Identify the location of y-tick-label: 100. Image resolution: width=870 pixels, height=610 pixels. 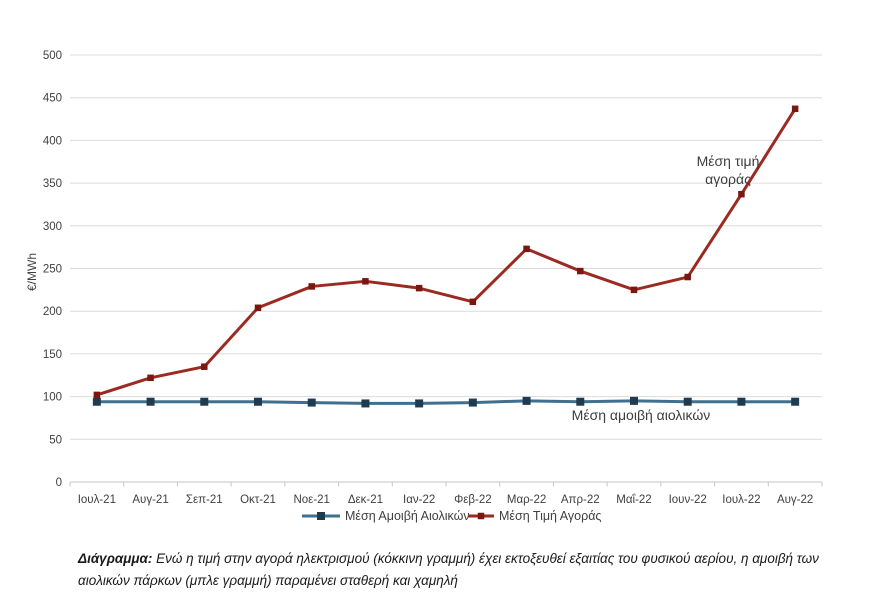
(52, 398).